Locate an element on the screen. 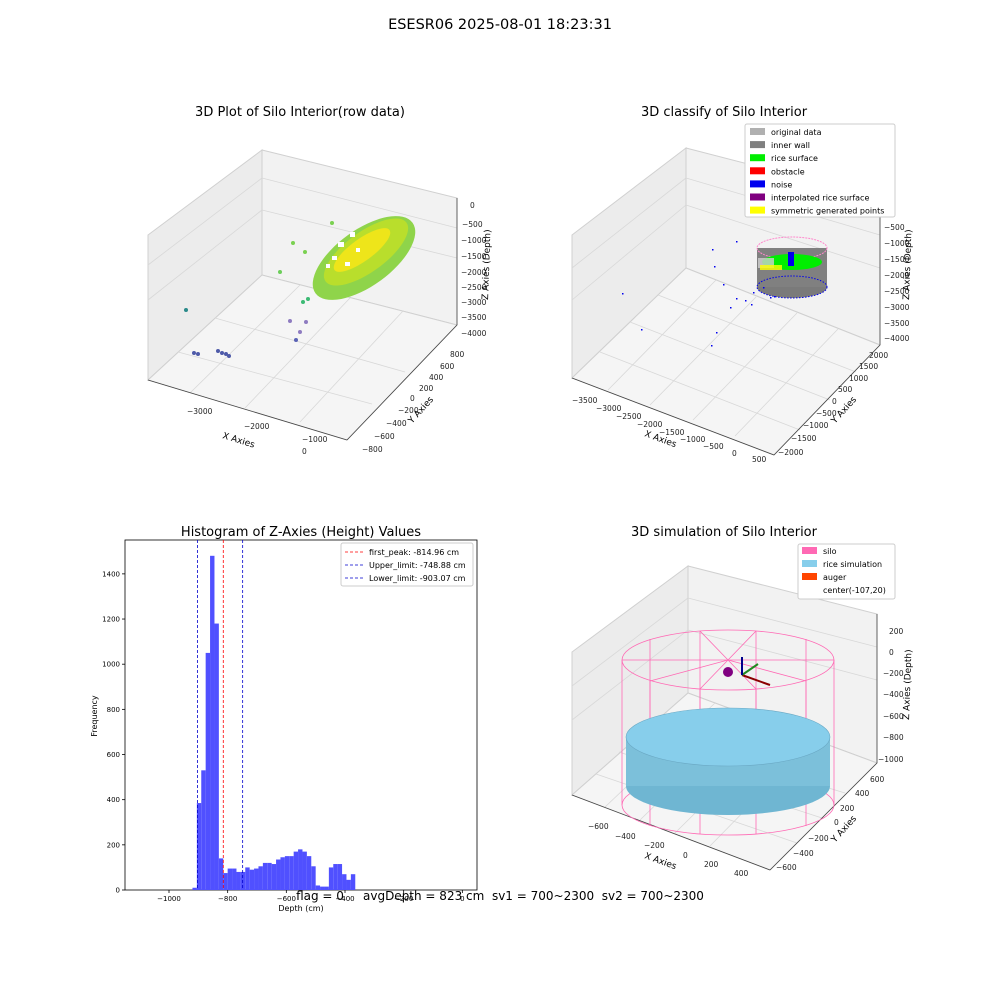 The height and width of the screenshot is (1000, 1000). svg-text: −200 is located at coordinates (654, 845).